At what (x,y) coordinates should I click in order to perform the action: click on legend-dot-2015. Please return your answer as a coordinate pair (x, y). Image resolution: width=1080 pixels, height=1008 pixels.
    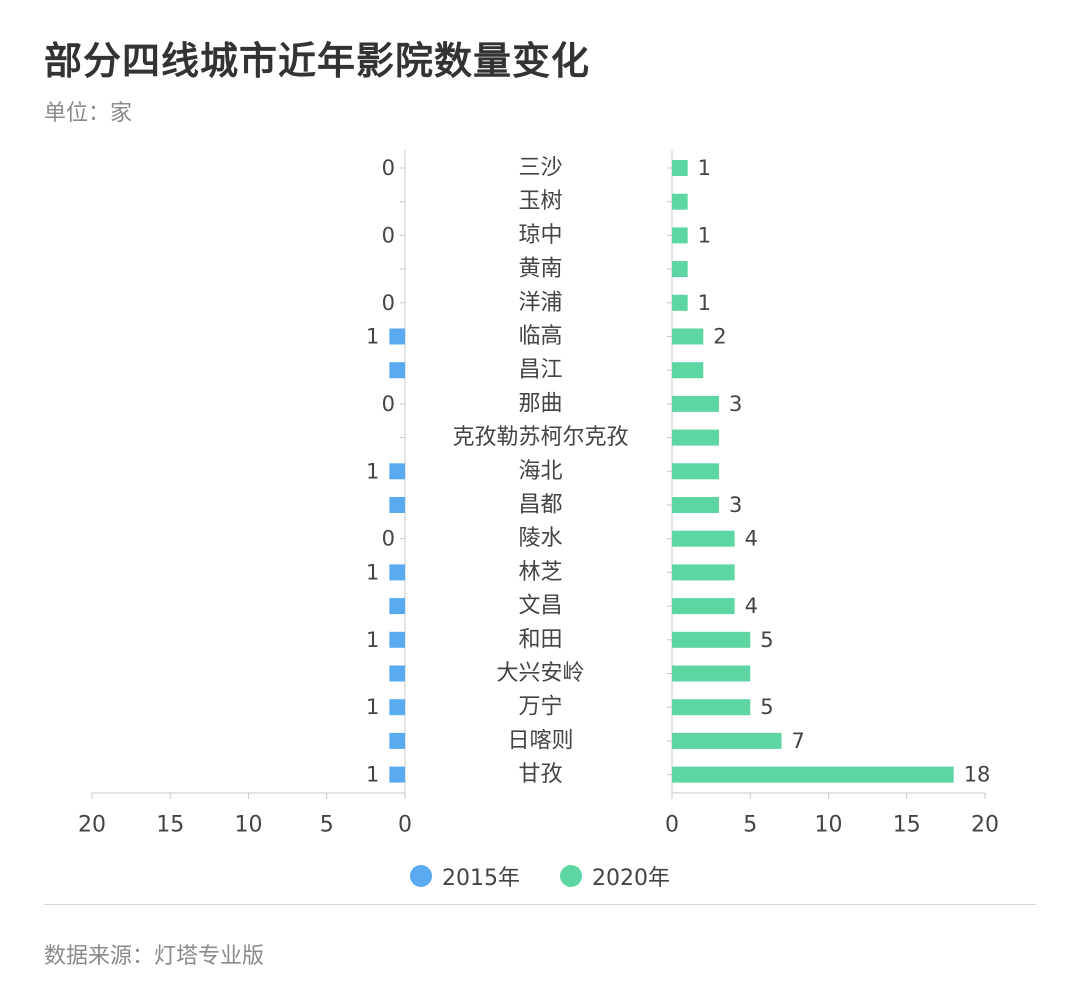
    Looking at the image, I should click on (421, 876).